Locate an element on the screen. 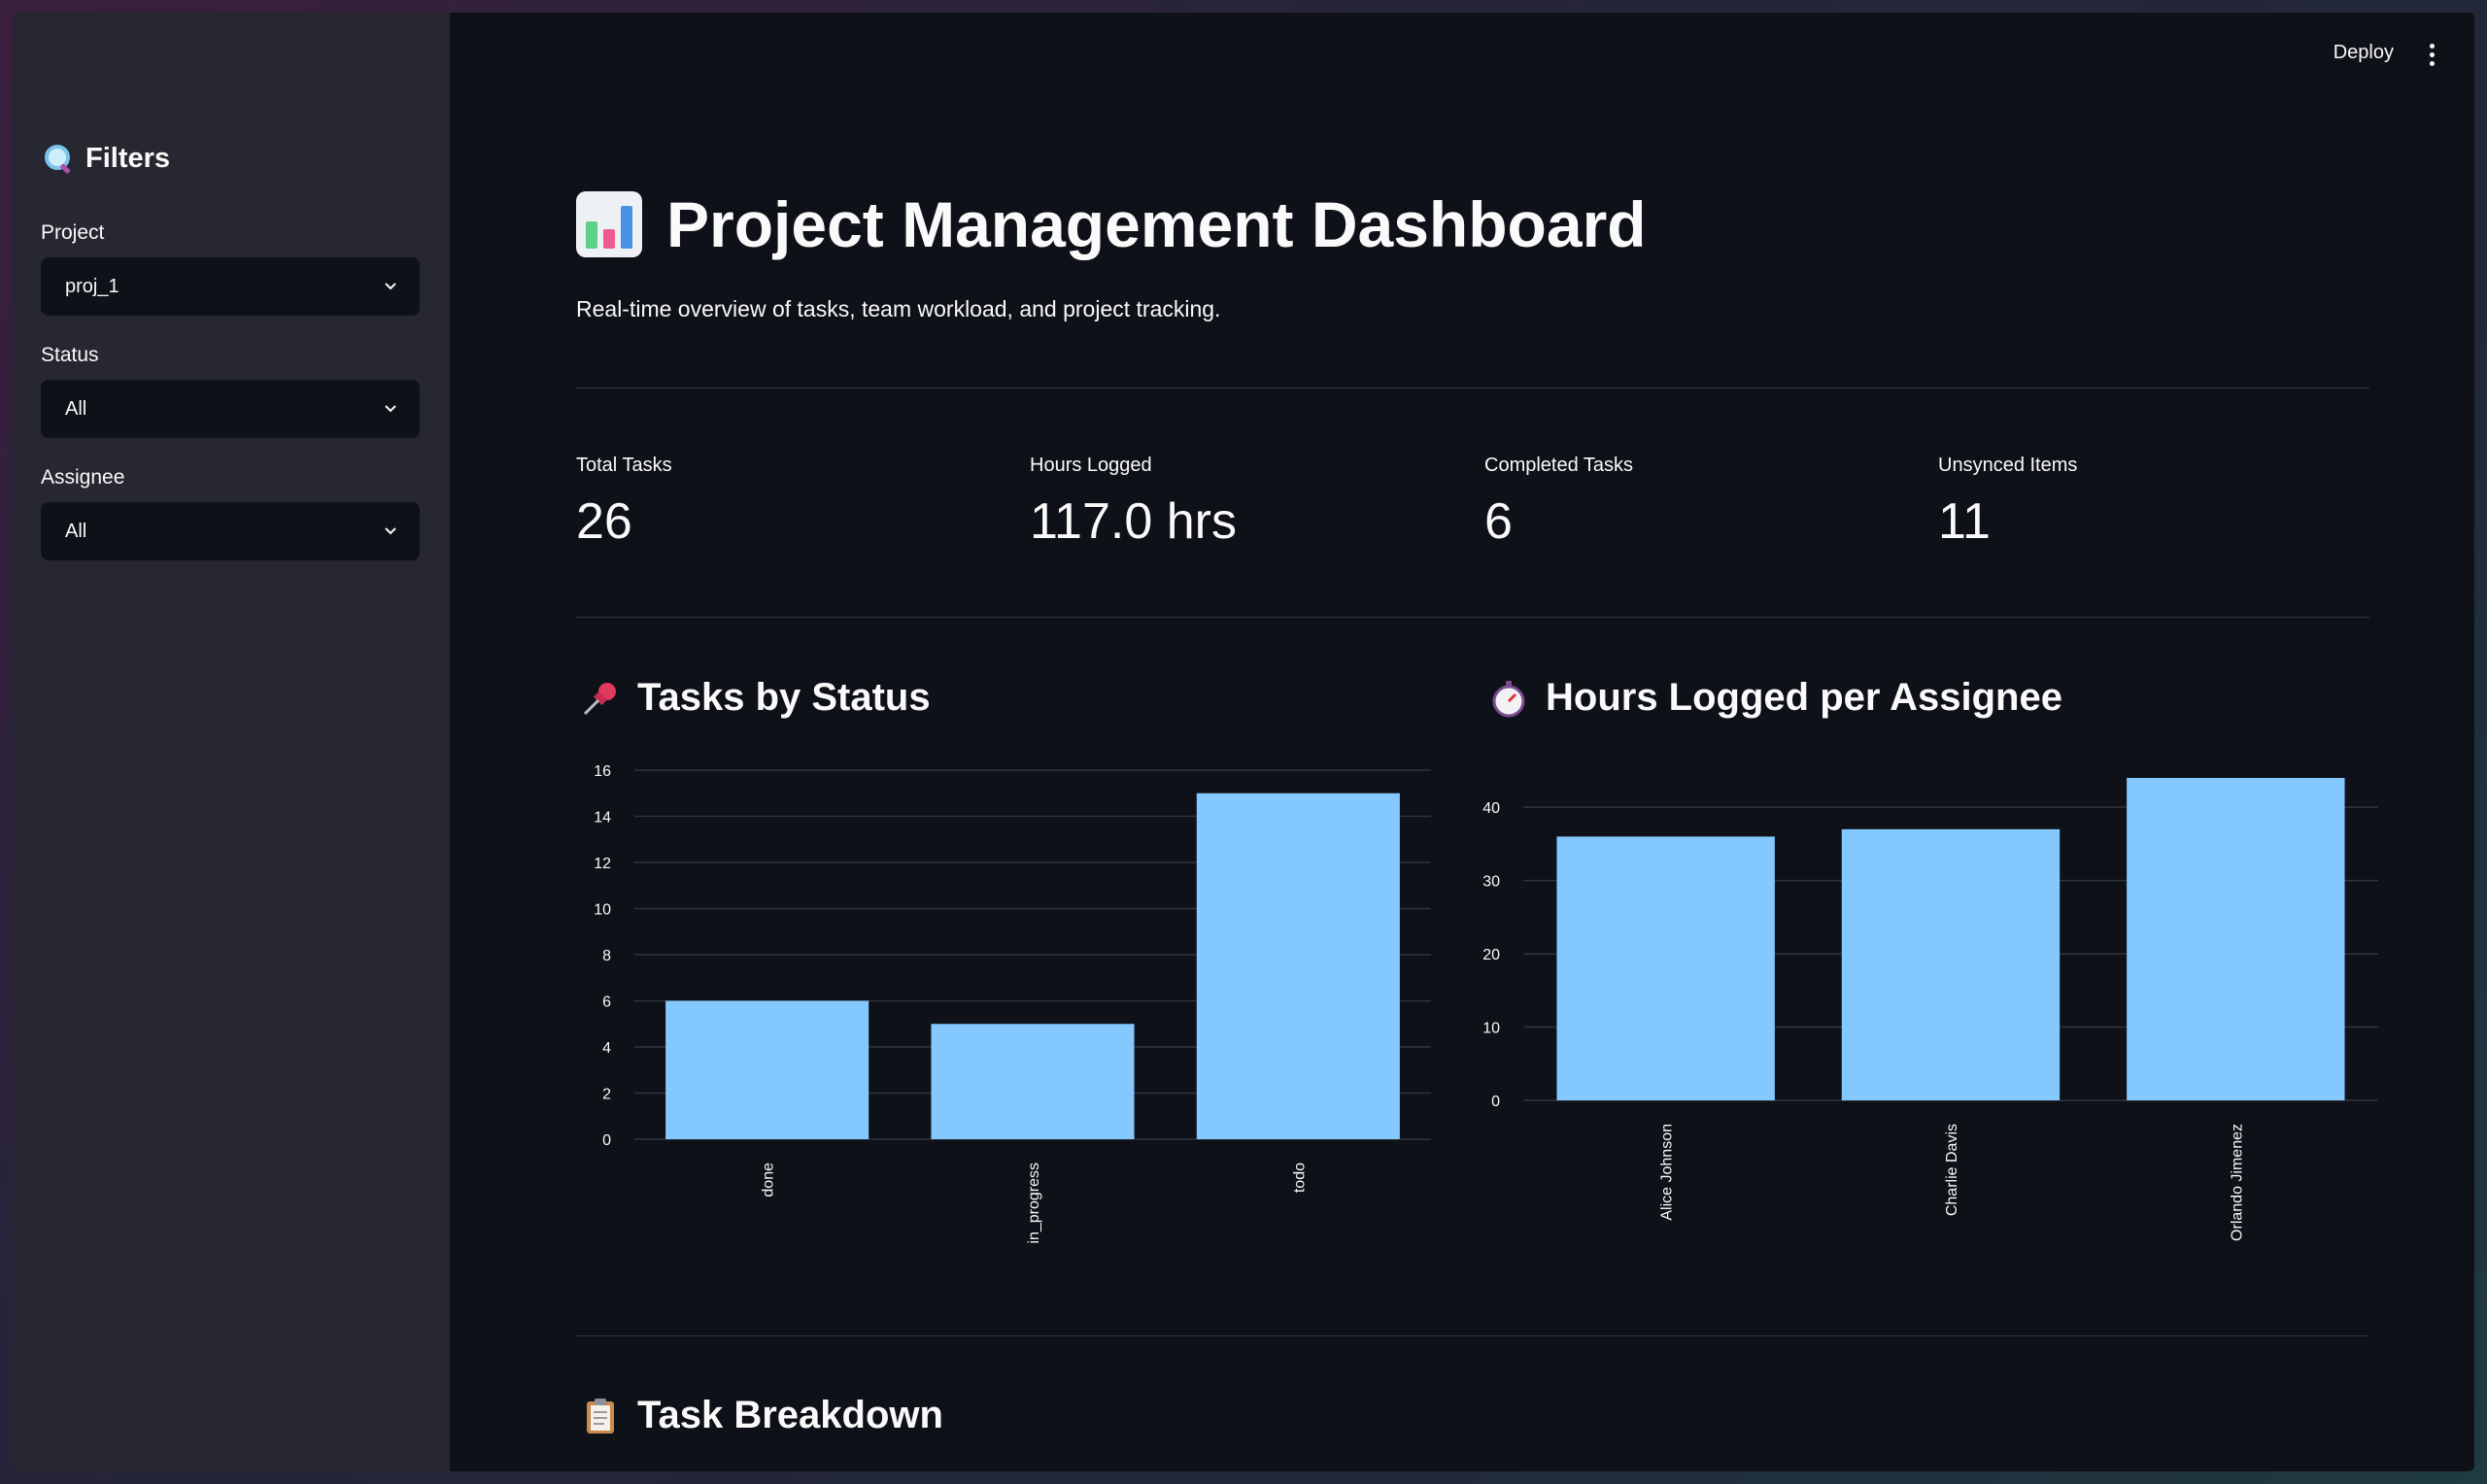 This screenshot has height=1484, width=2487. metric-label: Total Tasks is located at coordinates (624, 465).